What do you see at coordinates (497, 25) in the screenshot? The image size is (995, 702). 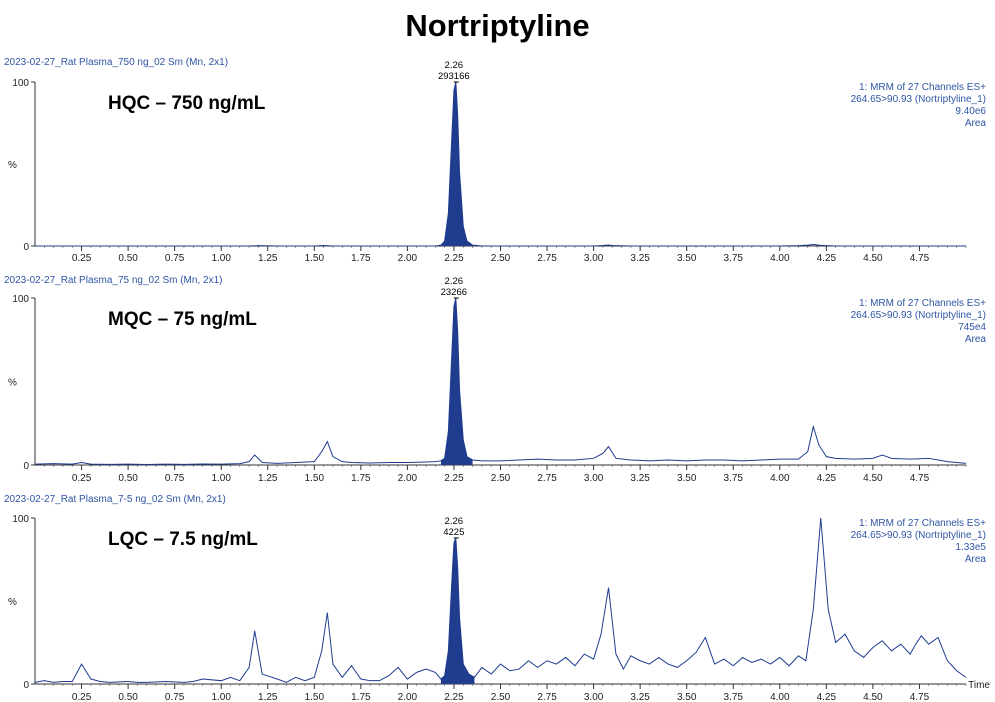 I see `page-title: Nortriptyline` at bounding box center [497, 25].